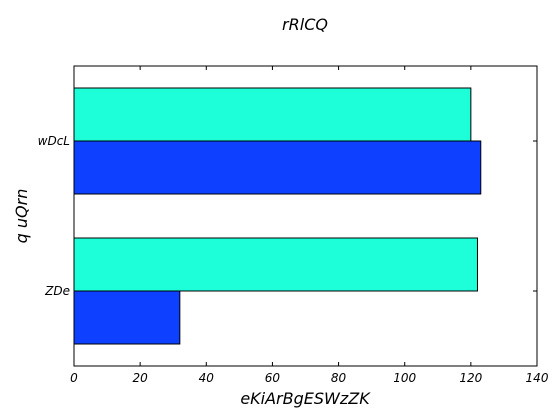 The image size is (560, 420). I want to click on y-tick-label: wDcL, so click(54, 141).